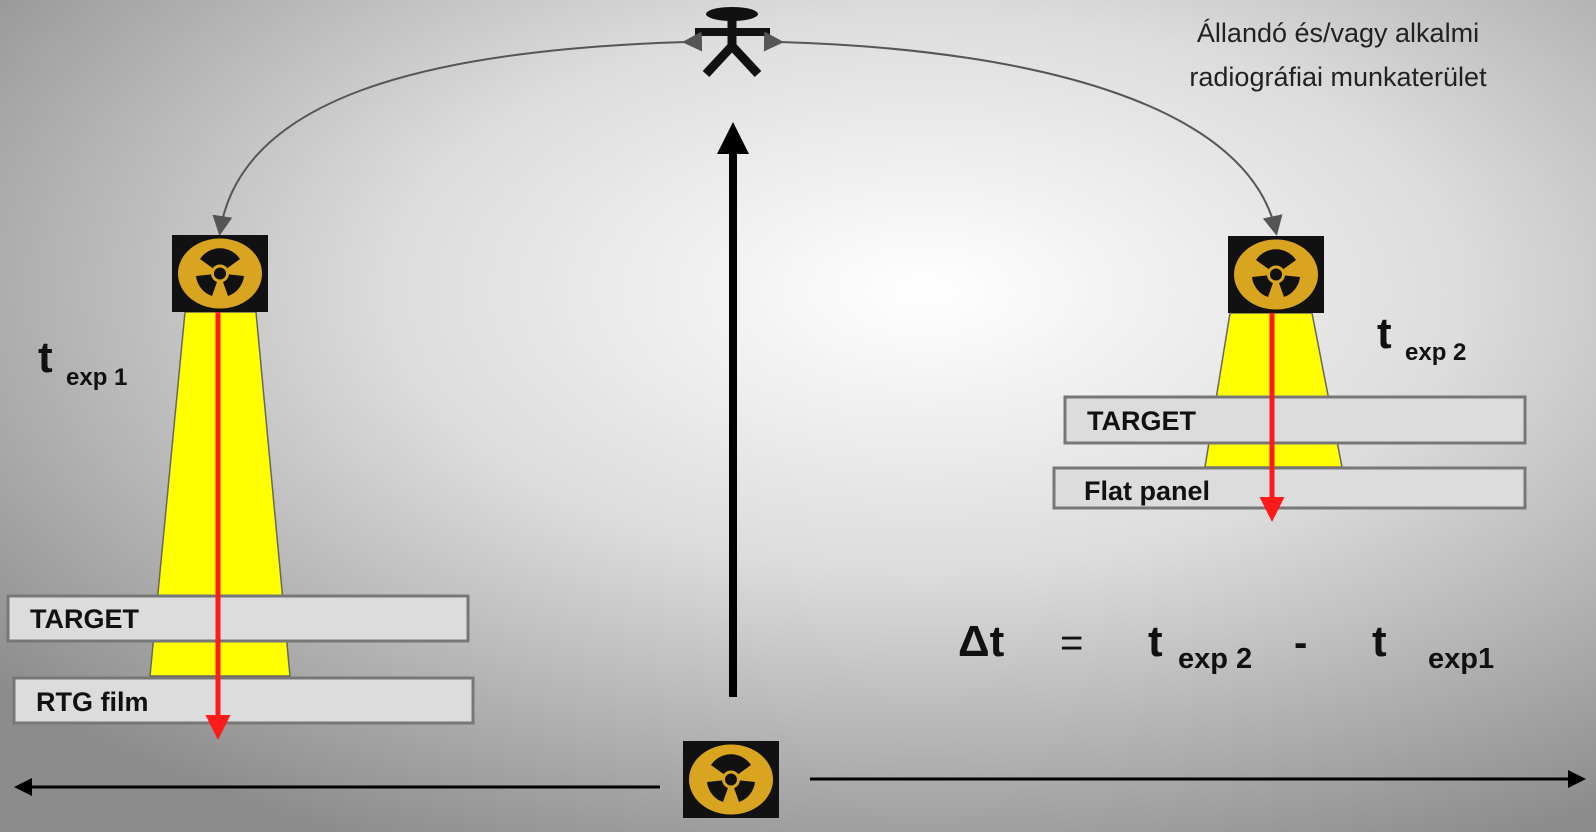 Image resolution: width=1596 pixels, height=832 pixels. Describe the element at coordinates (92, 702) in the screenshot. I see `film-label: RTG film` at that location.